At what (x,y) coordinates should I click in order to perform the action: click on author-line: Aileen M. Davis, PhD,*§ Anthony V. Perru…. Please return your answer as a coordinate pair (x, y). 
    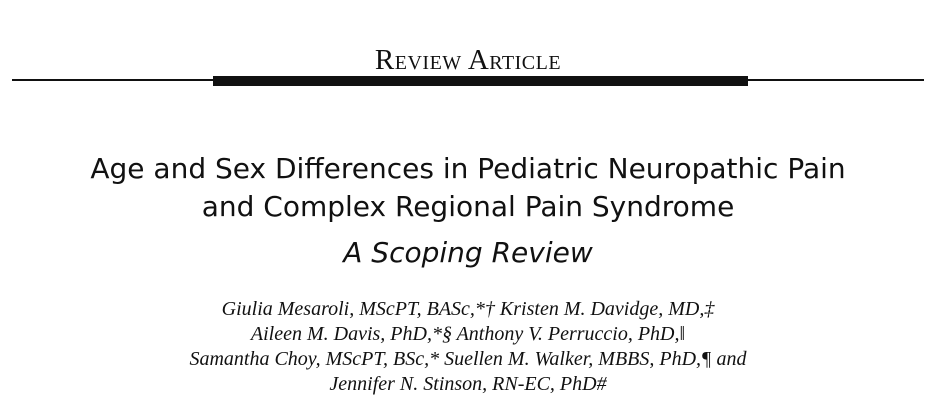
    Looking at the image, I should click on (468, 334).